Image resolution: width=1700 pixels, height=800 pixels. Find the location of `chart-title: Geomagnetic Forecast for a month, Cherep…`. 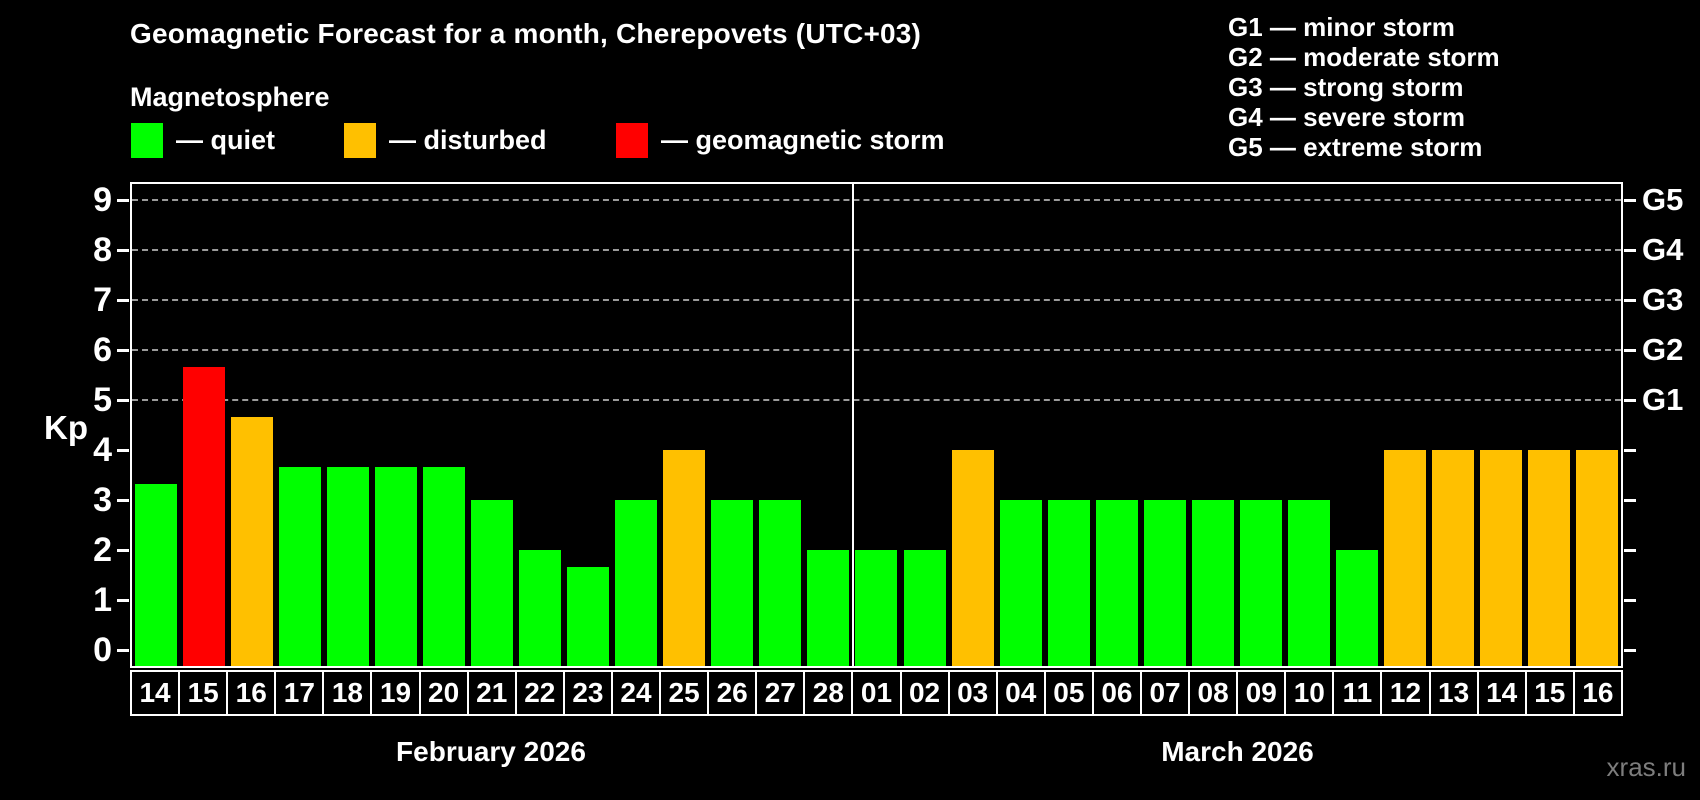

chart-title: Geomagnetic Forecast for a month, Cherep… is located at coordinates (526, 33).